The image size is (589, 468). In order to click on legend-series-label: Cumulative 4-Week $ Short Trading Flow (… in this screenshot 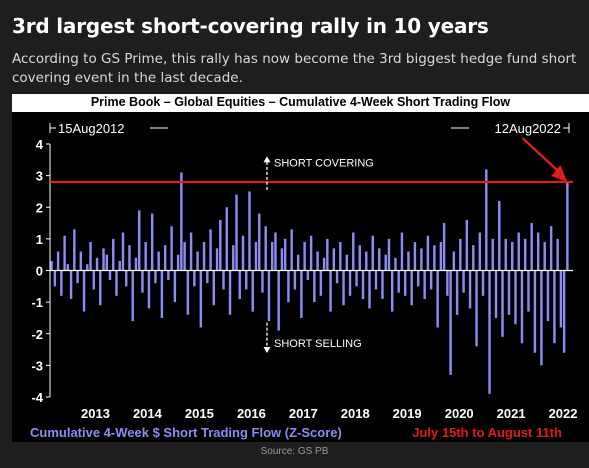, I will do `click(186, 432)`.